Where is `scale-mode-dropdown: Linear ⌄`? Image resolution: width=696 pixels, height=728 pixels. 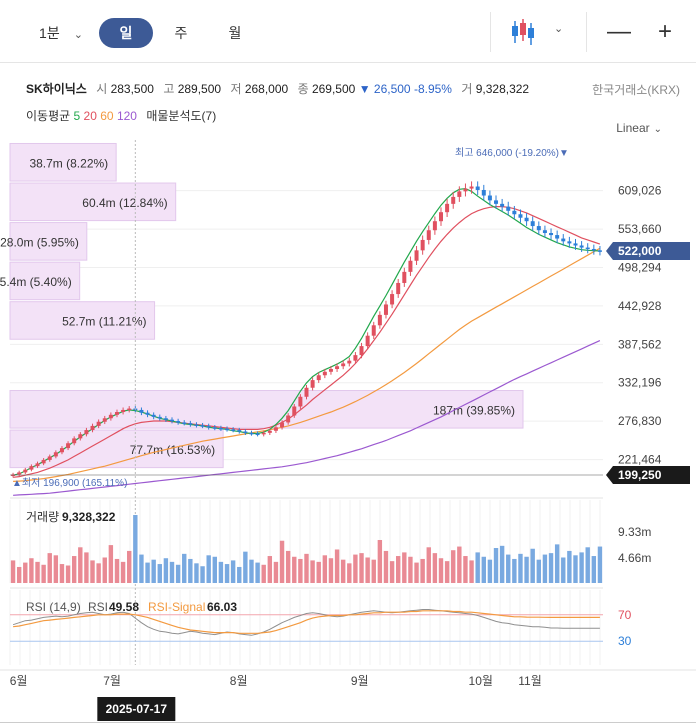 scale-mode-dropdown: Linear ⌄ is located at coordinates (639, 128).